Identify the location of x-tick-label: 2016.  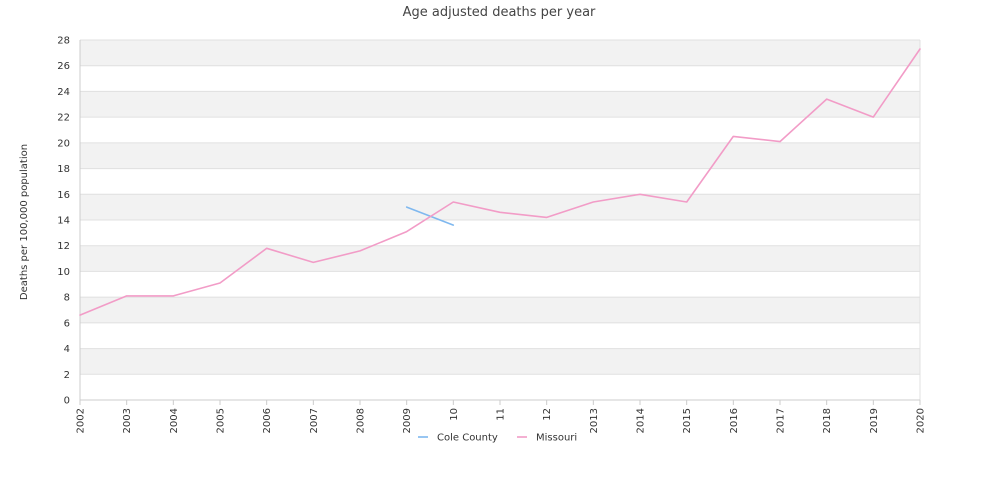
(734, 420).